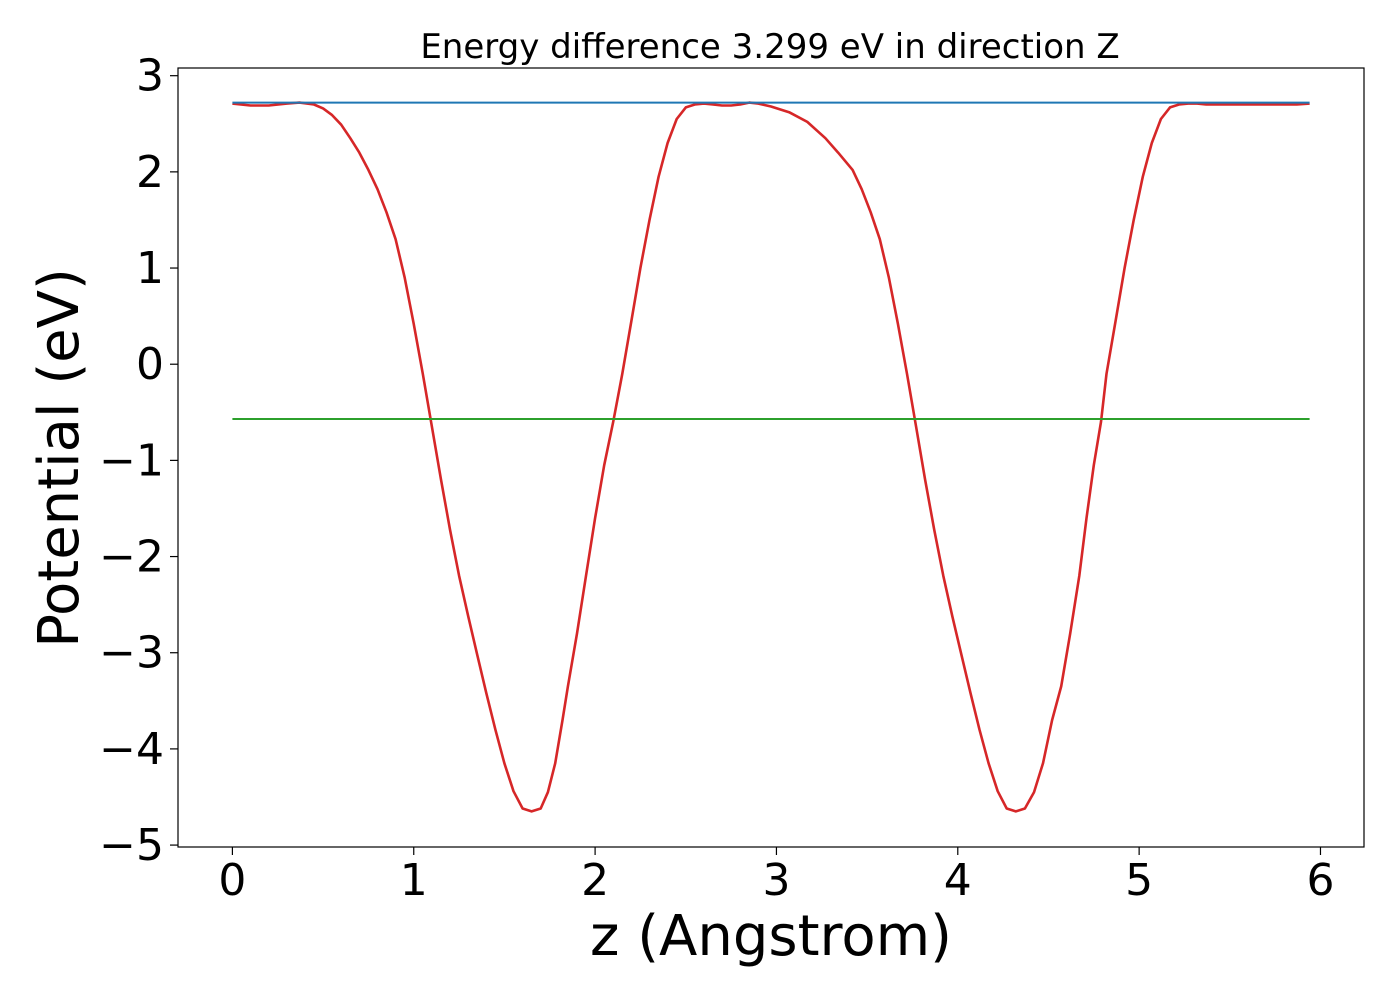  I want to click on y-tick-label: 2, so click(150, 172).